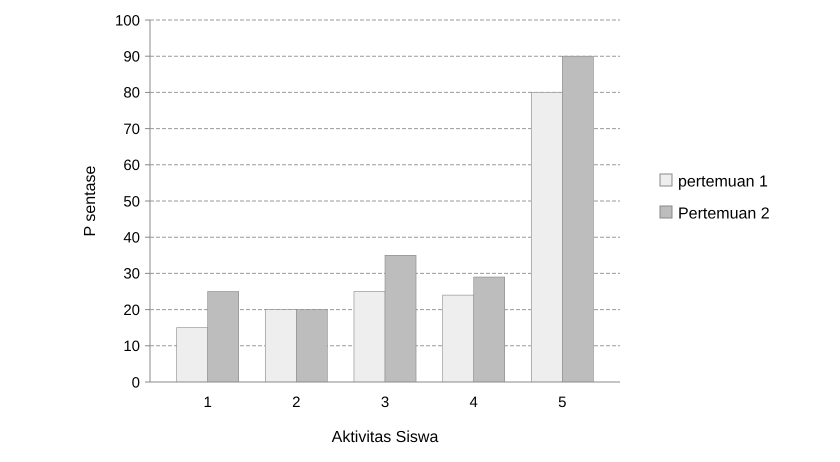  I want to click on y-tick-label: 10, so click(131, 347).